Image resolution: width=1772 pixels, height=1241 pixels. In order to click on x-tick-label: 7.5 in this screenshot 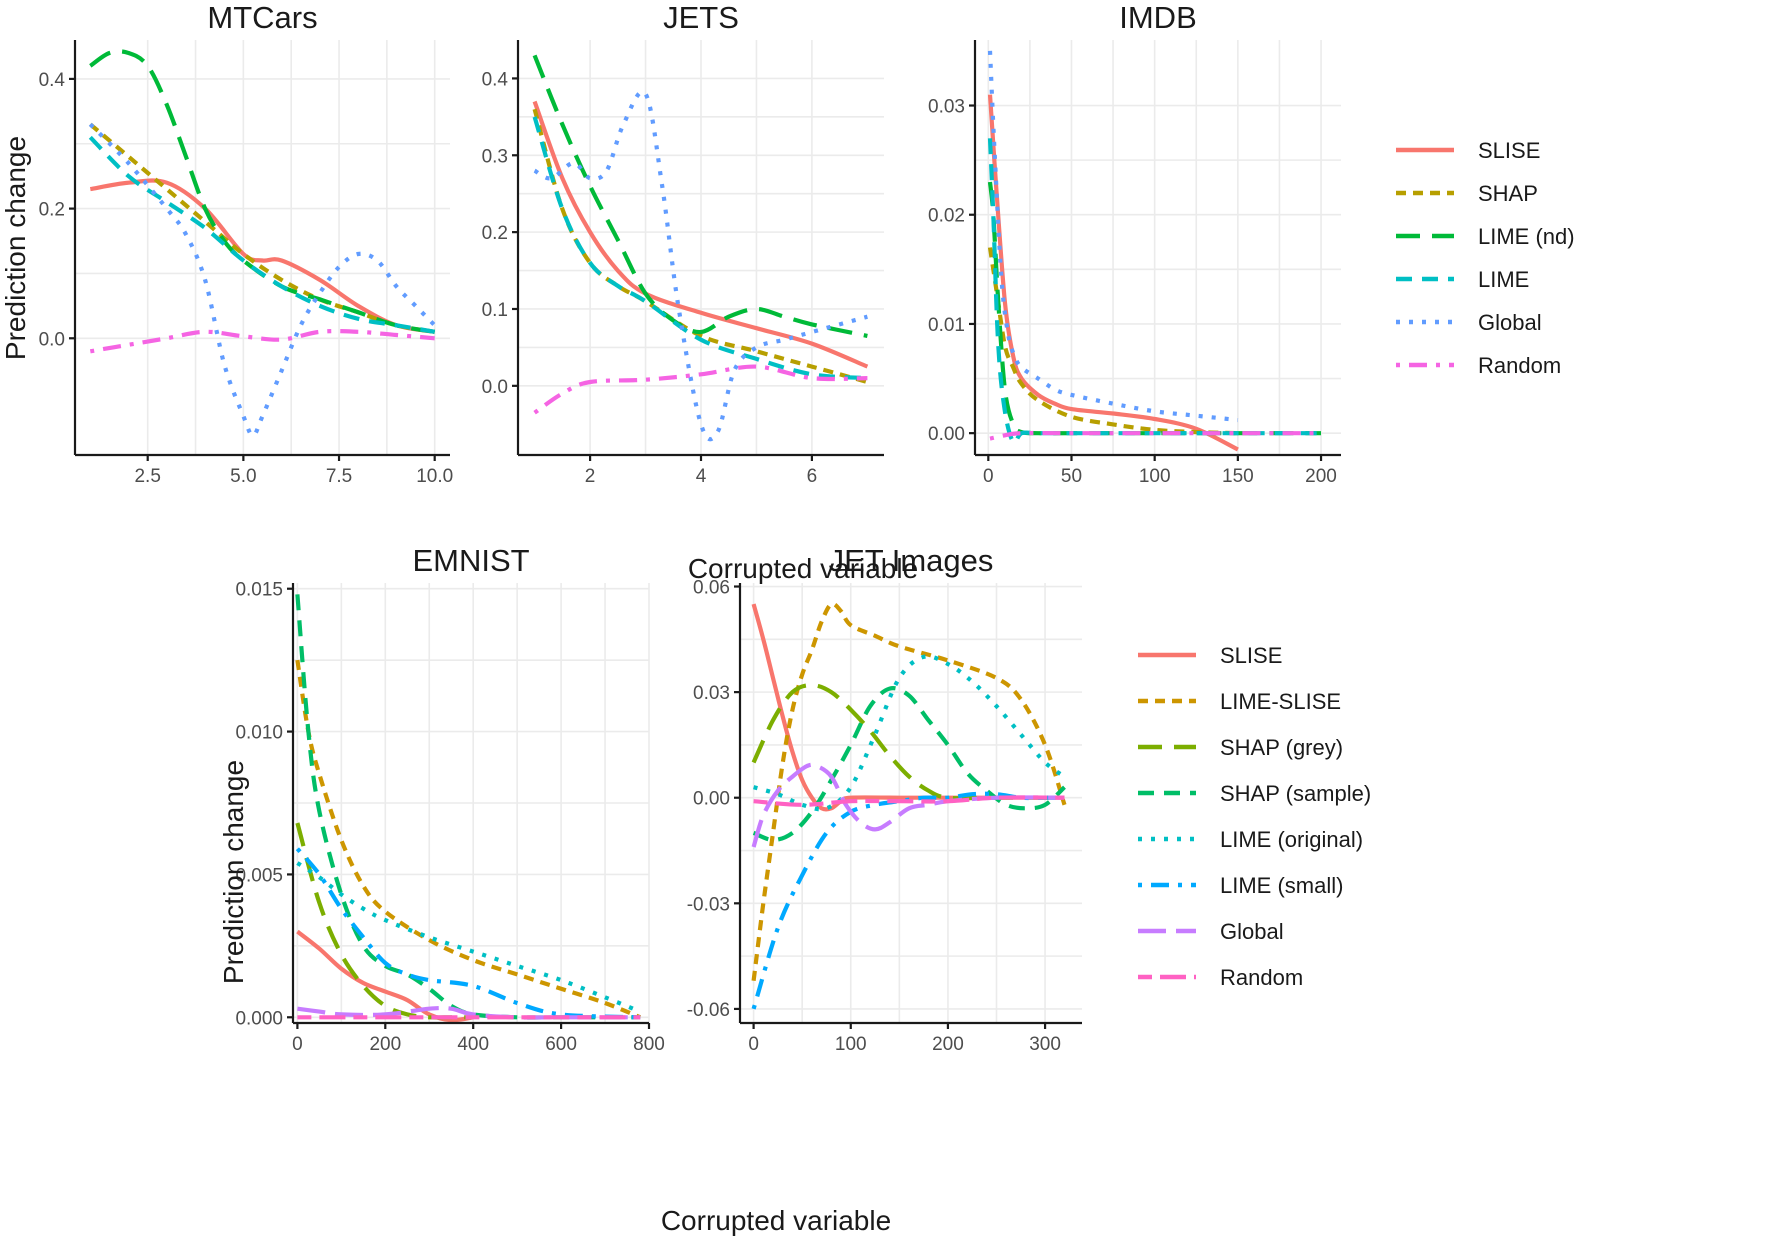, I will do `click(339, 476)`.